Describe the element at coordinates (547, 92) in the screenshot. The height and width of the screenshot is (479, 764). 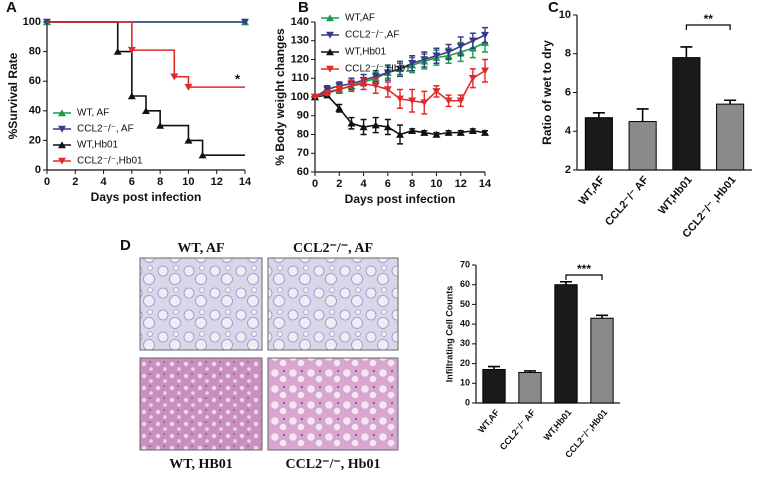
I see `y-axis-label: Ratio of wet to dry` at that location.